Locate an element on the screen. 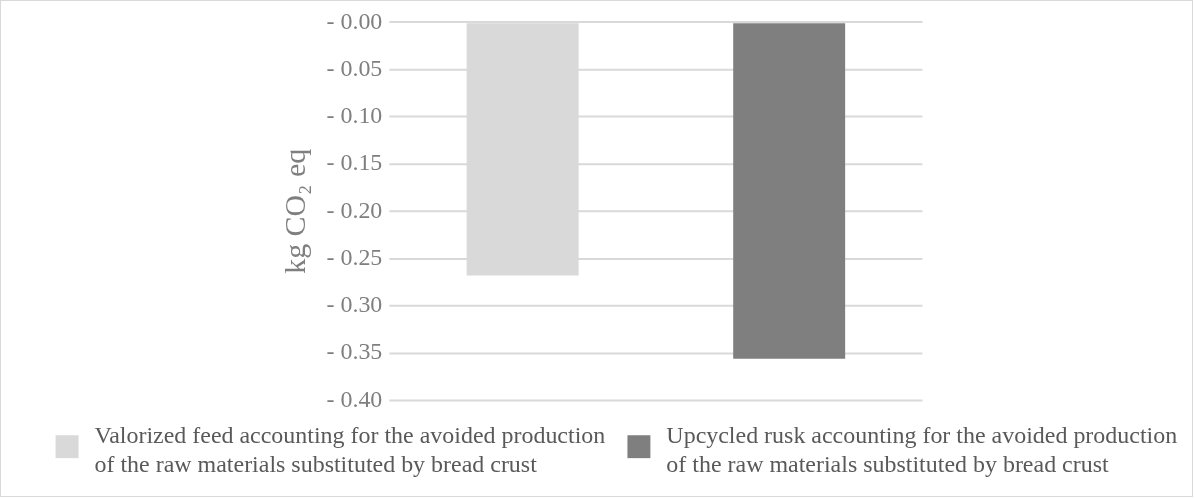  y-tick-label: - 0.15 is located at coordinates (354, 162).